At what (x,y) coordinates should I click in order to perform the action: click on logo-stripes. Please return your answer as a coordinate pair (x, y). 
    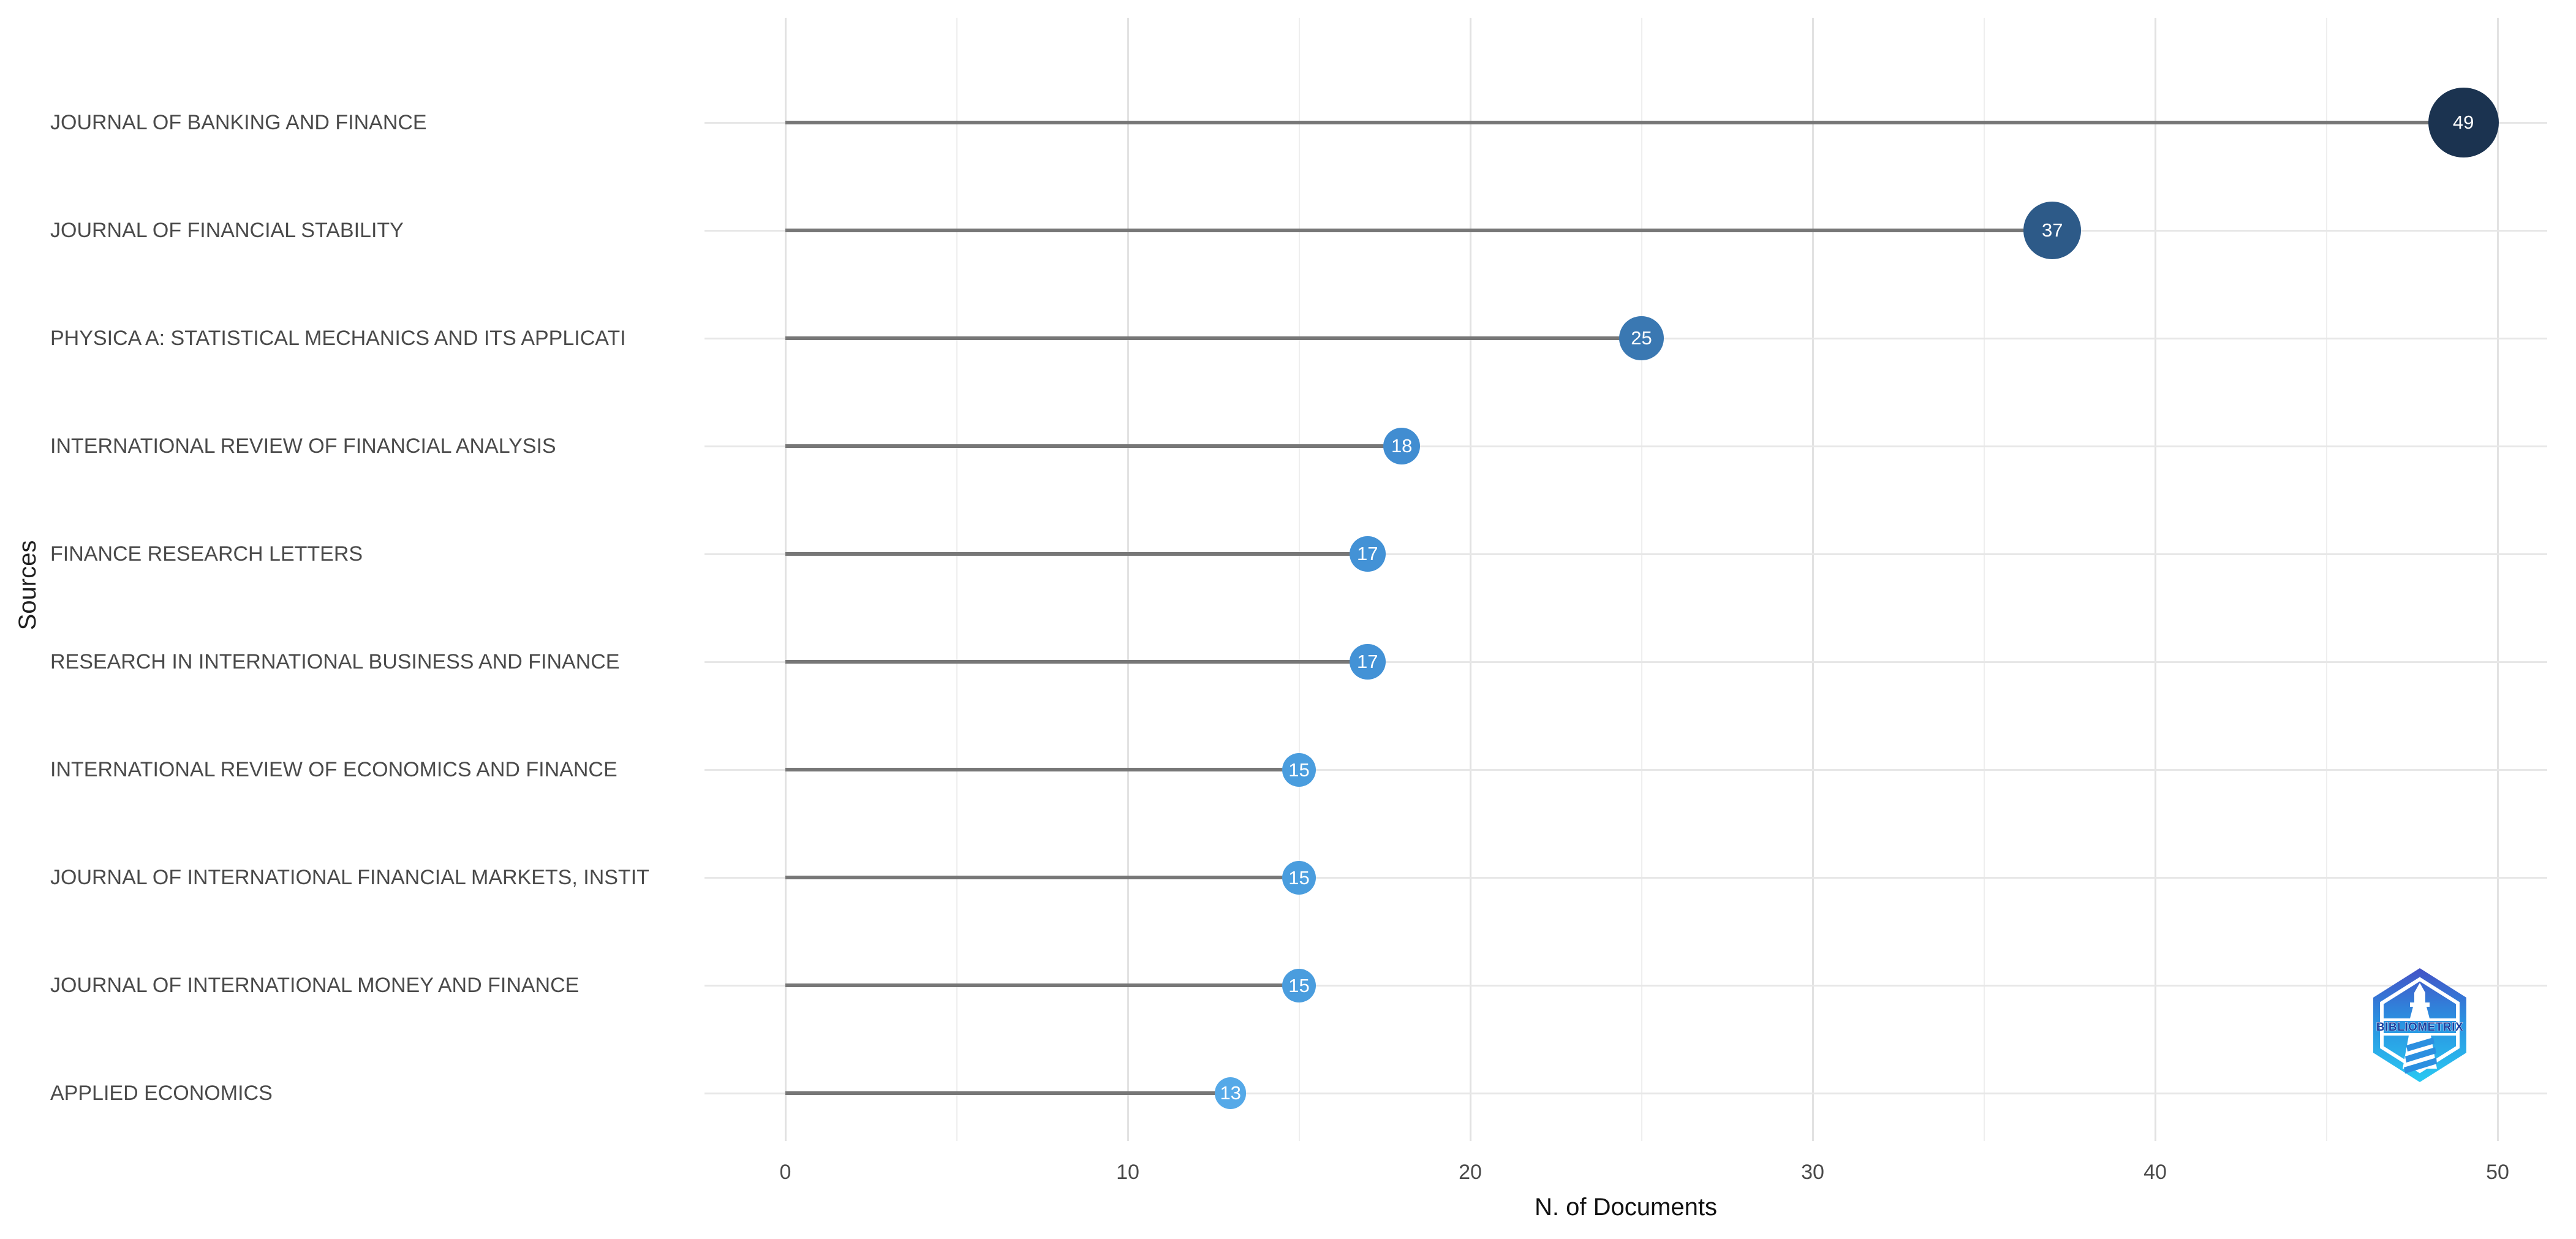
    Looking at the image, I should click on (2420, 1055).